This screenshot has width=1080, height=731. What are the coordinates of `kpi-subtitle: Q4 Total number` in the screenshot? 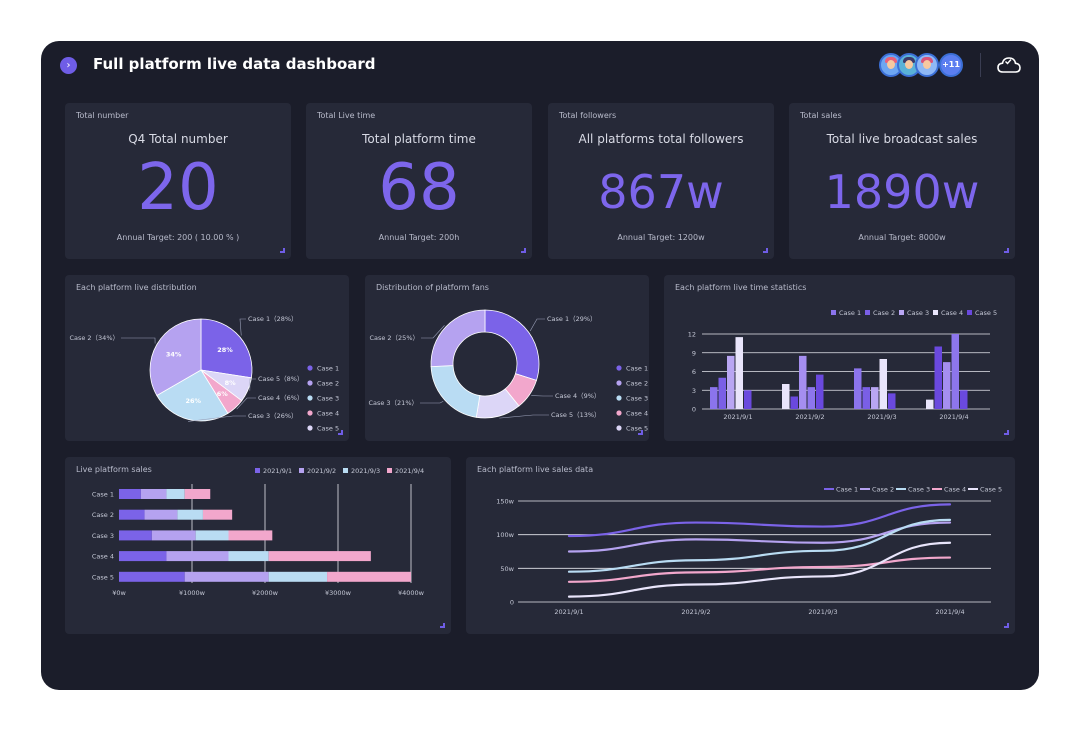 It's located at (178, 139).